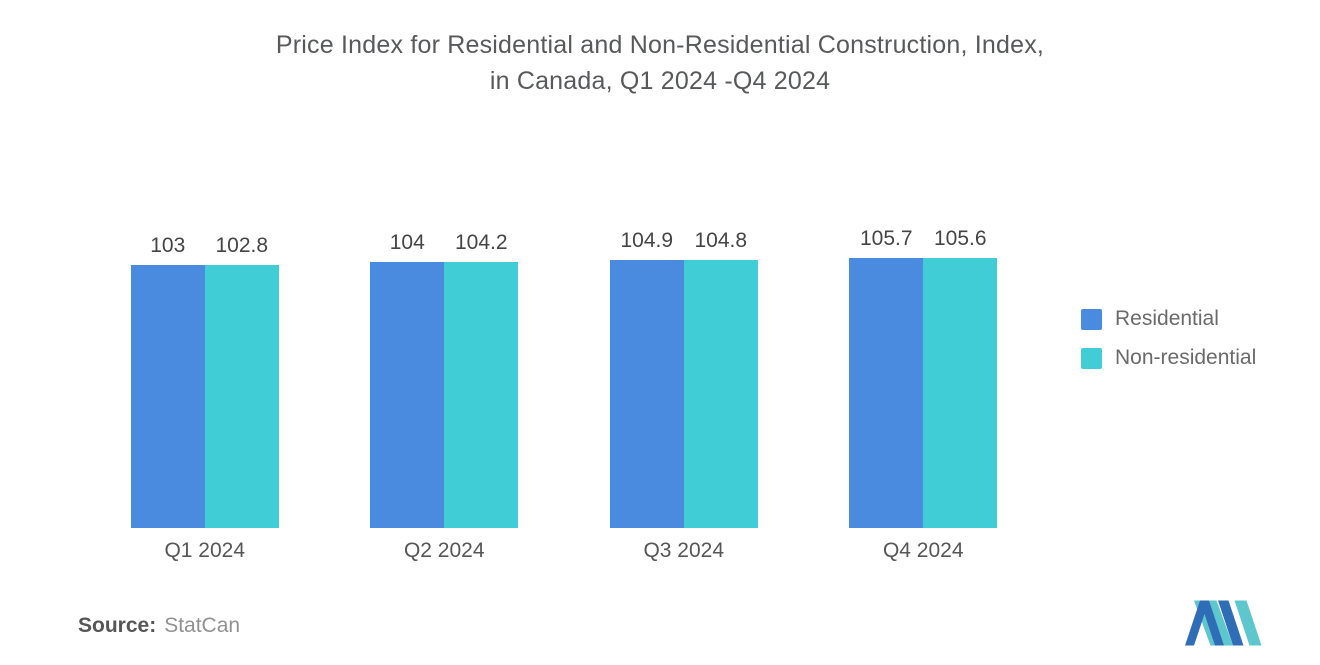 This screenshot has width=1320, height=665. I want to click on bar-pair: 105.7 105.6, so click(923, 376).